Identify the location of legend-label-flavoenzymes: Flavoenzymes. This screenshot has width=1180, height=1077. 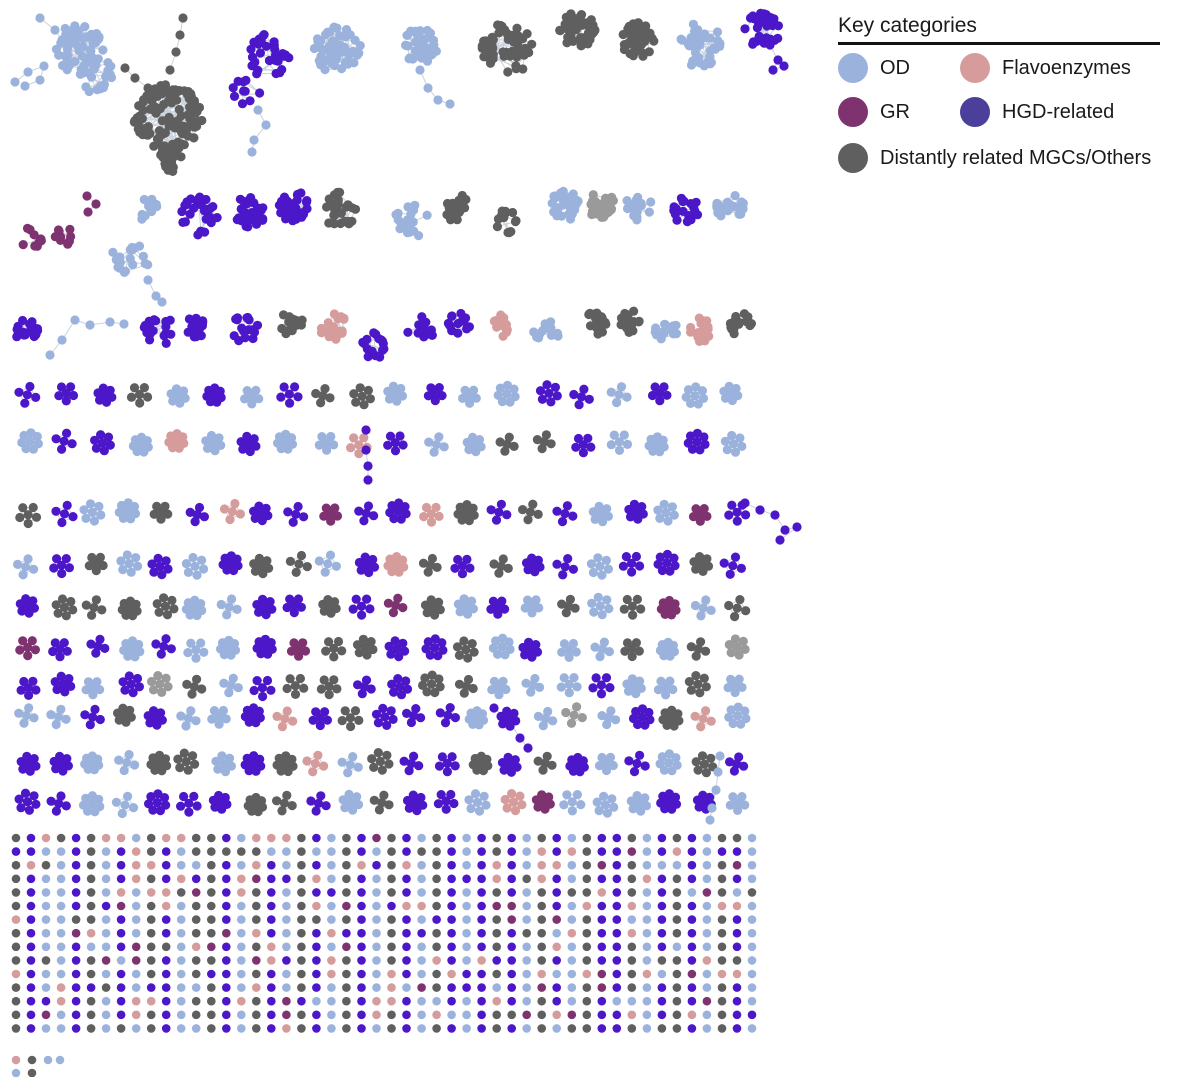
(1066, 67).